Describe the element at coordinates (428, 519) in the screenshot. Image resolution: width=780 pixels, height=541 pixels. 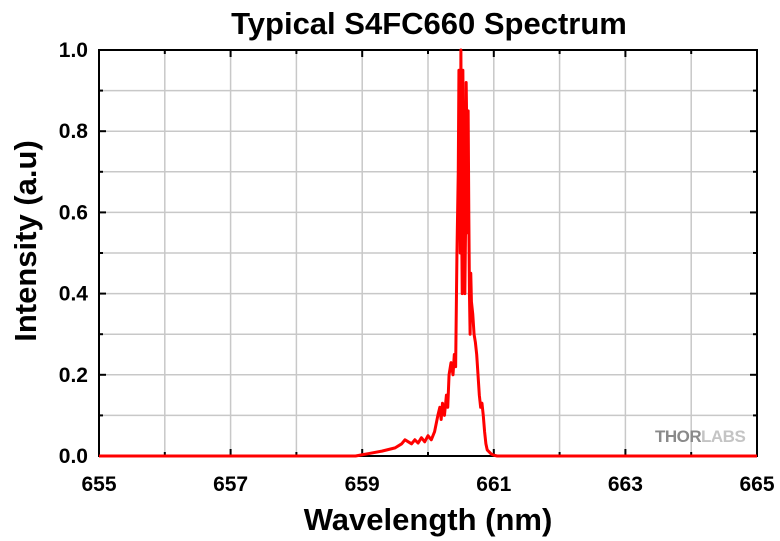
I see `x-axis-label: Wavelength (nm)` at that location.